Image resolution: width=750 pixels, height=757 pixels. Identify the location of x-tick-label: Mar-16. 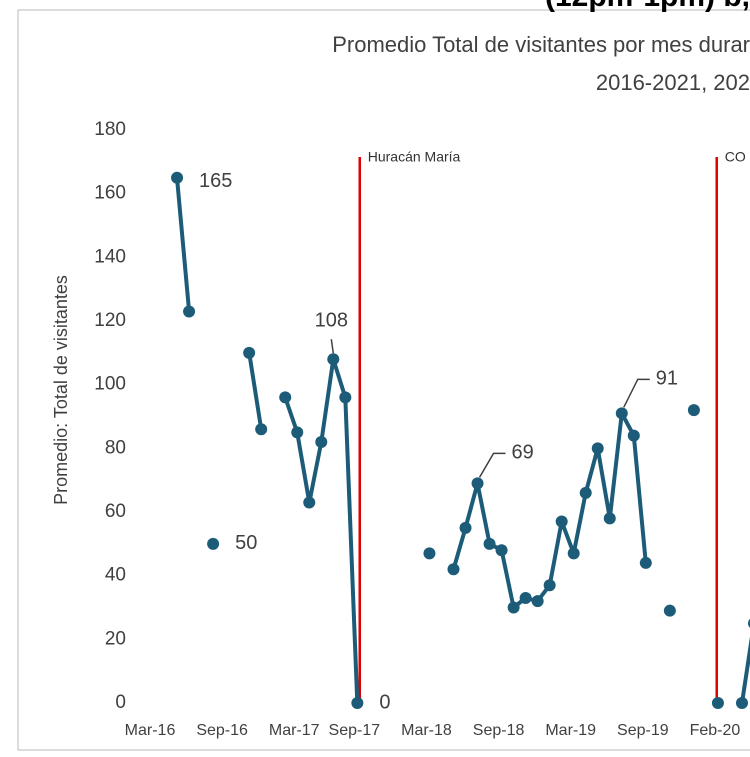
(150, 730).